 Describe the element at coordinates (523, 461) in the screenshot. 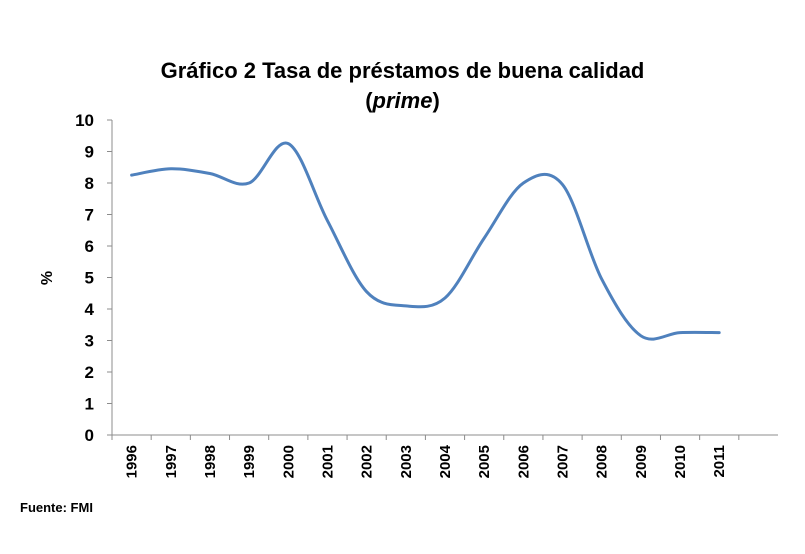

I see `x-tick-label: 2006` at that location.